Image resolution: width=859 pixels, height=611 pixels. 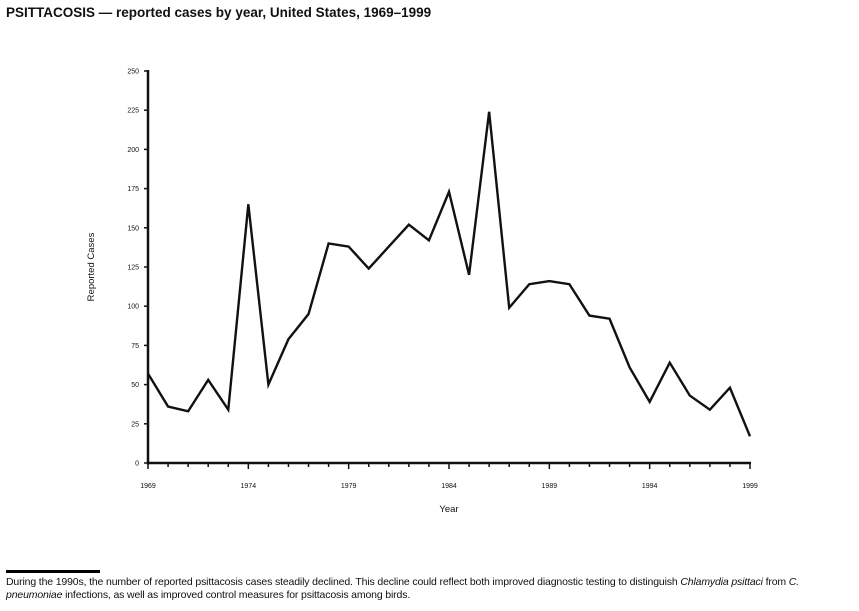 I want to click on y-axis-title: Reported Cases, so click(x=91, y=266).